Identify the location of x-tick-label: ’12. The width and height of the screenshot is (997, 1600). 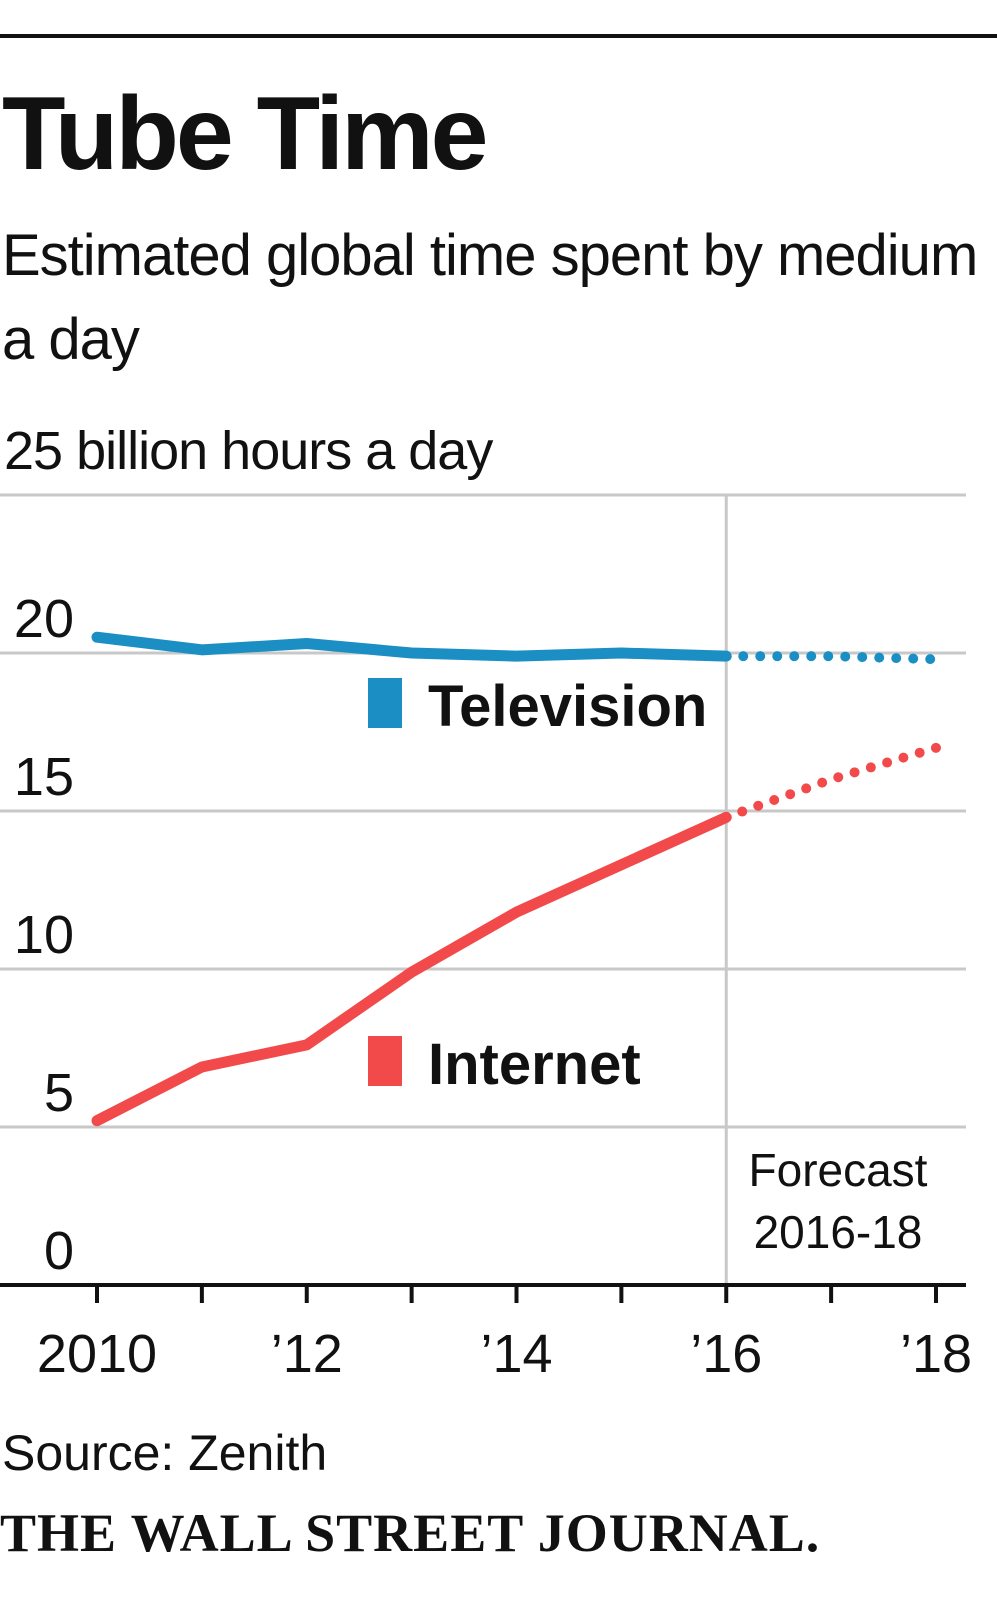
(307, 1354).